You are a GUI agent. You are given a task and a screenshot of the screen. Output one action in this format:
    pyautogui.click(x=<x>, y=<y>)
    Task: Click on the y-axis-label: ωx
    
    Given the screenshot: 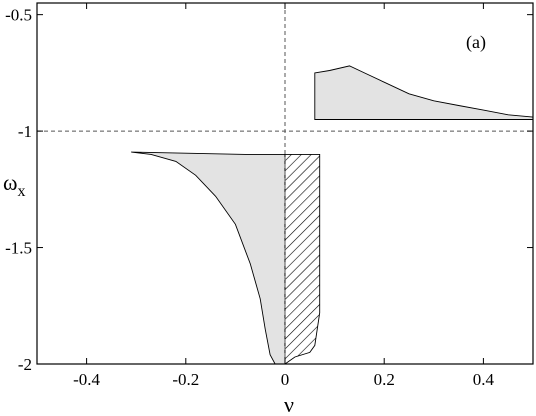 What is the action you would take?
    pyautogui.click(x=14, y=185)
    